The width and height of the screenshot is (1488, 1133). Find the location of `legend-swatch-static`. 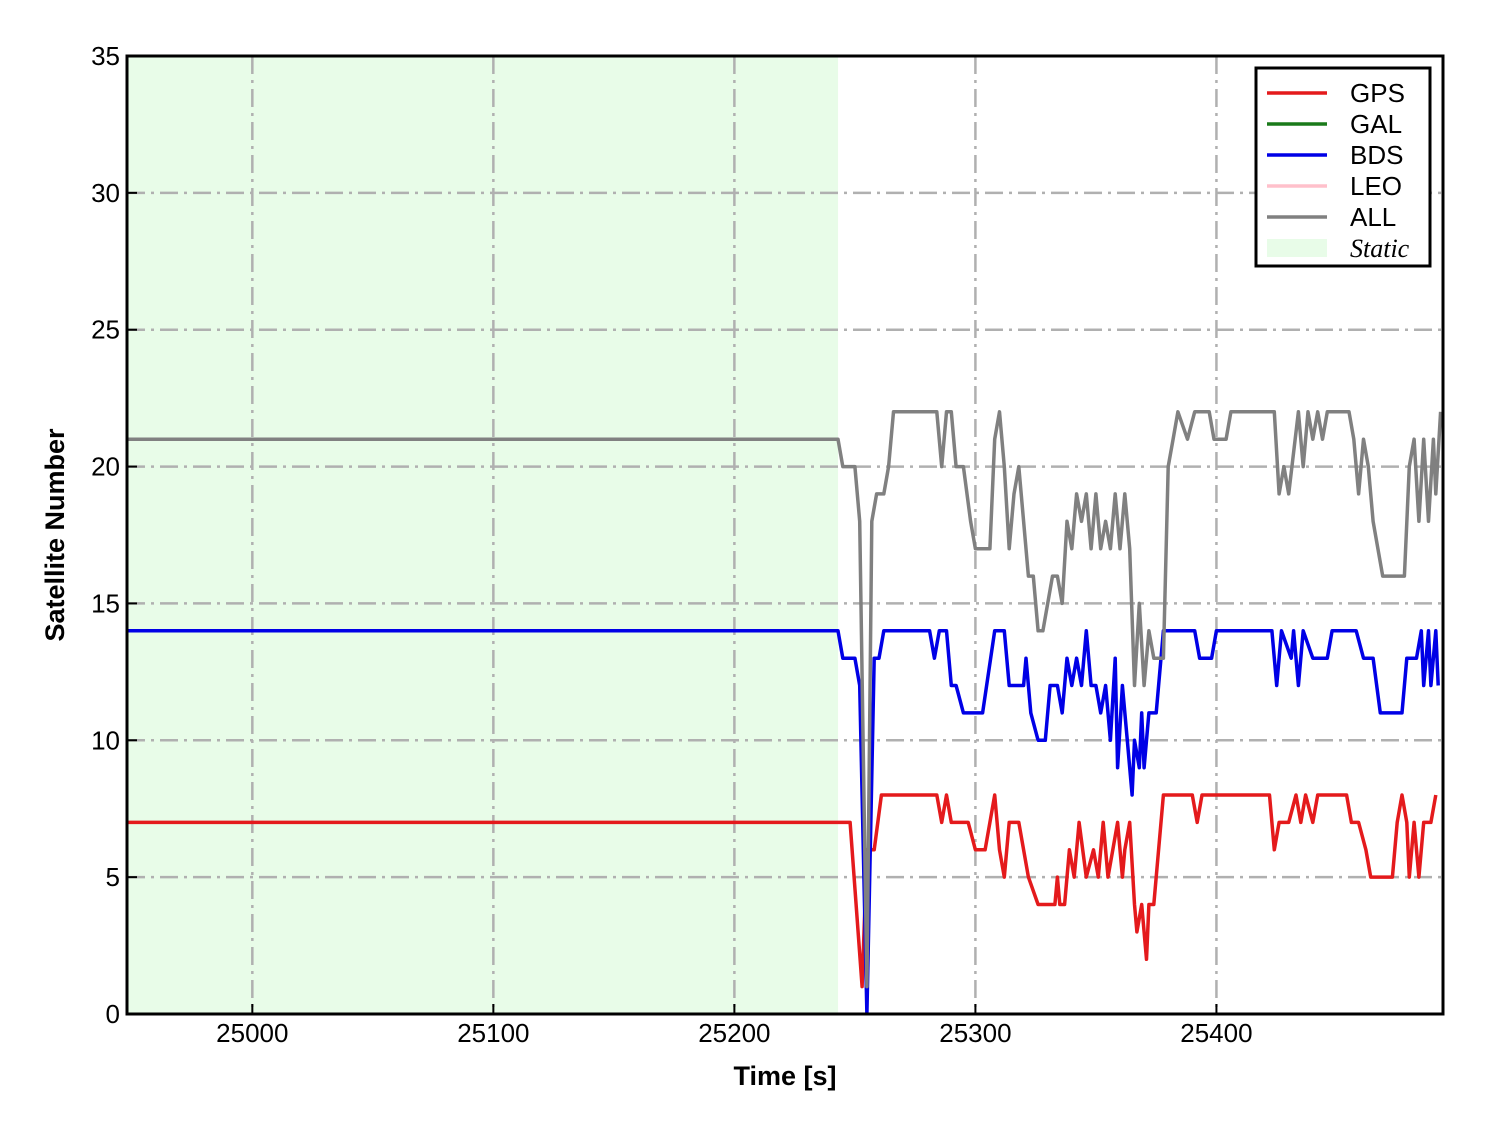

legend-swatch-static is located at coordinates (1297, 248).